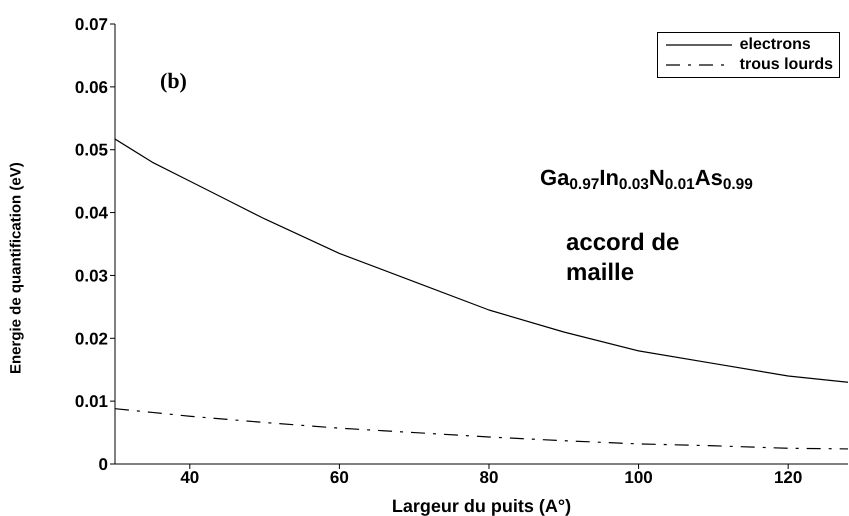 This screenshot has height=516, width=849. I want to click on legend-label: trous lourds, so click(786, 65).